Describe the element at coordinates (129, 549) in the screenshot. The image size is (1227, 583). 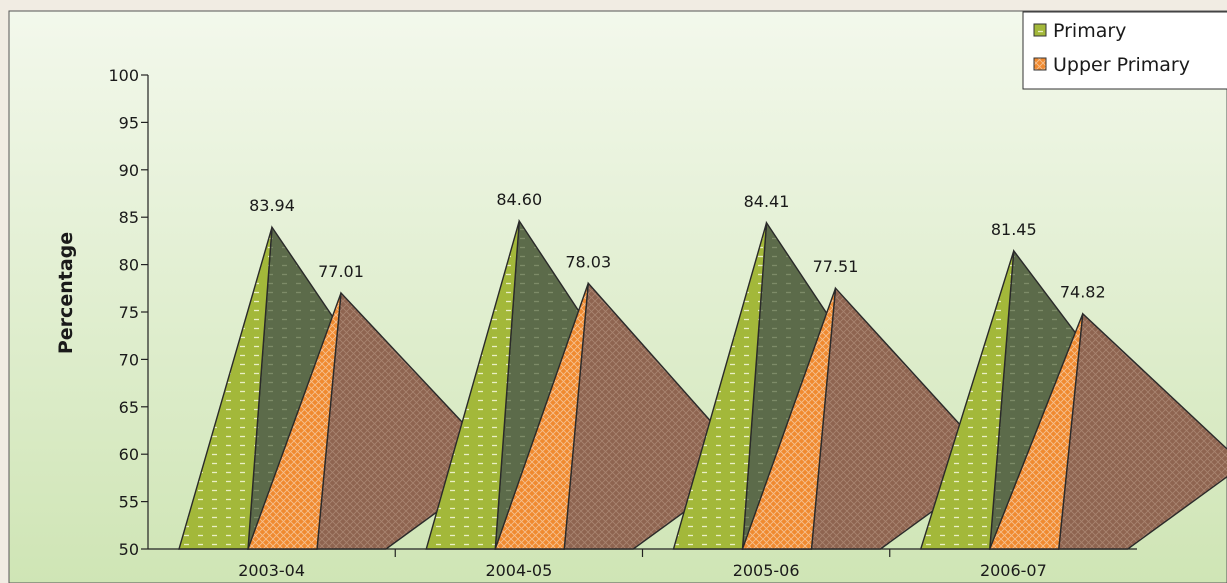
I see `y-tick-label: 50` at that location.